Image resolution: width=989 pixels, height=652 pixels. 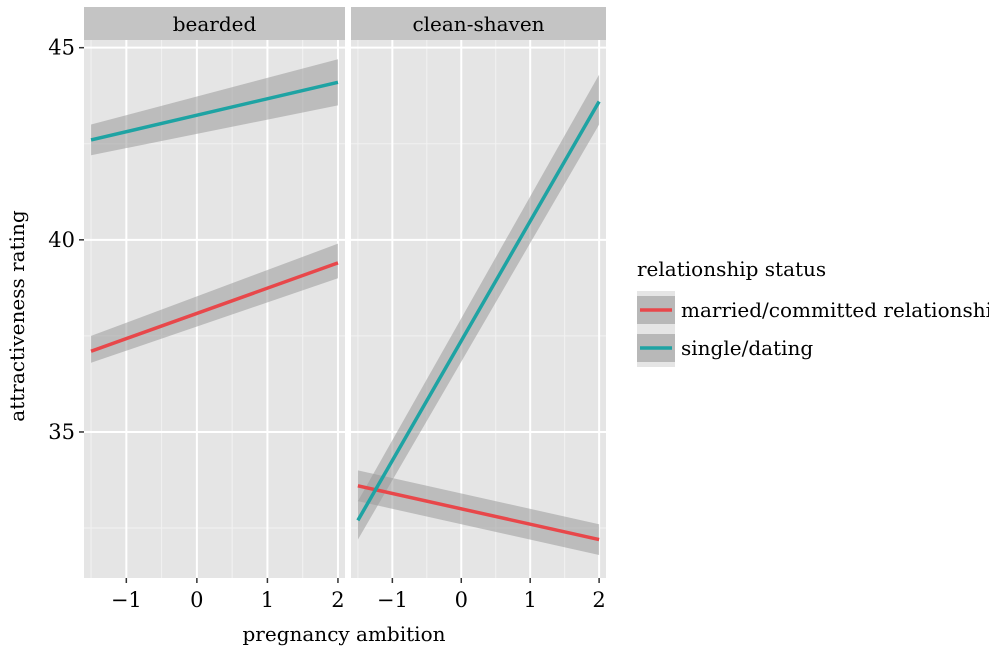 I want to click on legend-entry-label: single/dating, so click(x=747, y=348).